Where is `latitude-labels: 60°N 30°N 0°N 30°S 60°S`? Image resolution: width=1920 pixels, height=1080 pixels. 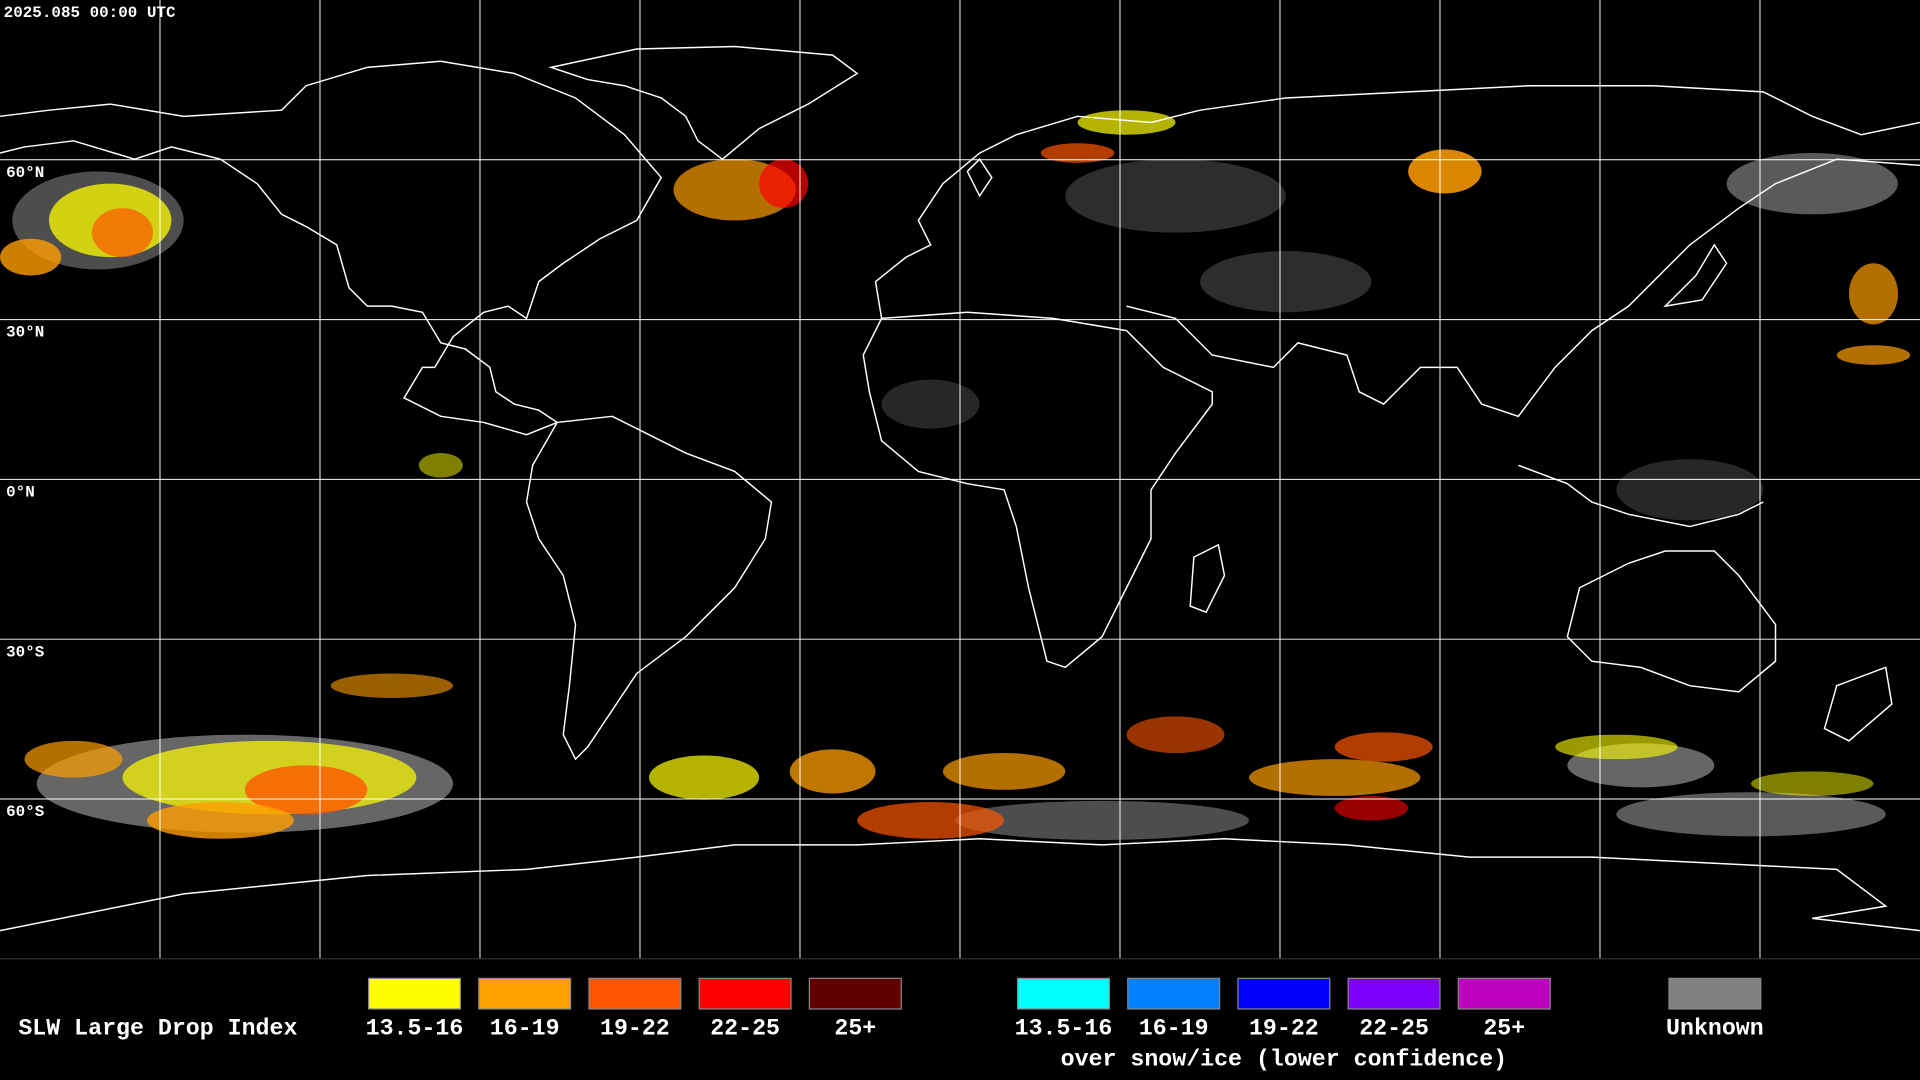
latitude-labels: 60°N 30°N 0°N 30°S 60°S is located at coordinates (25, 492).